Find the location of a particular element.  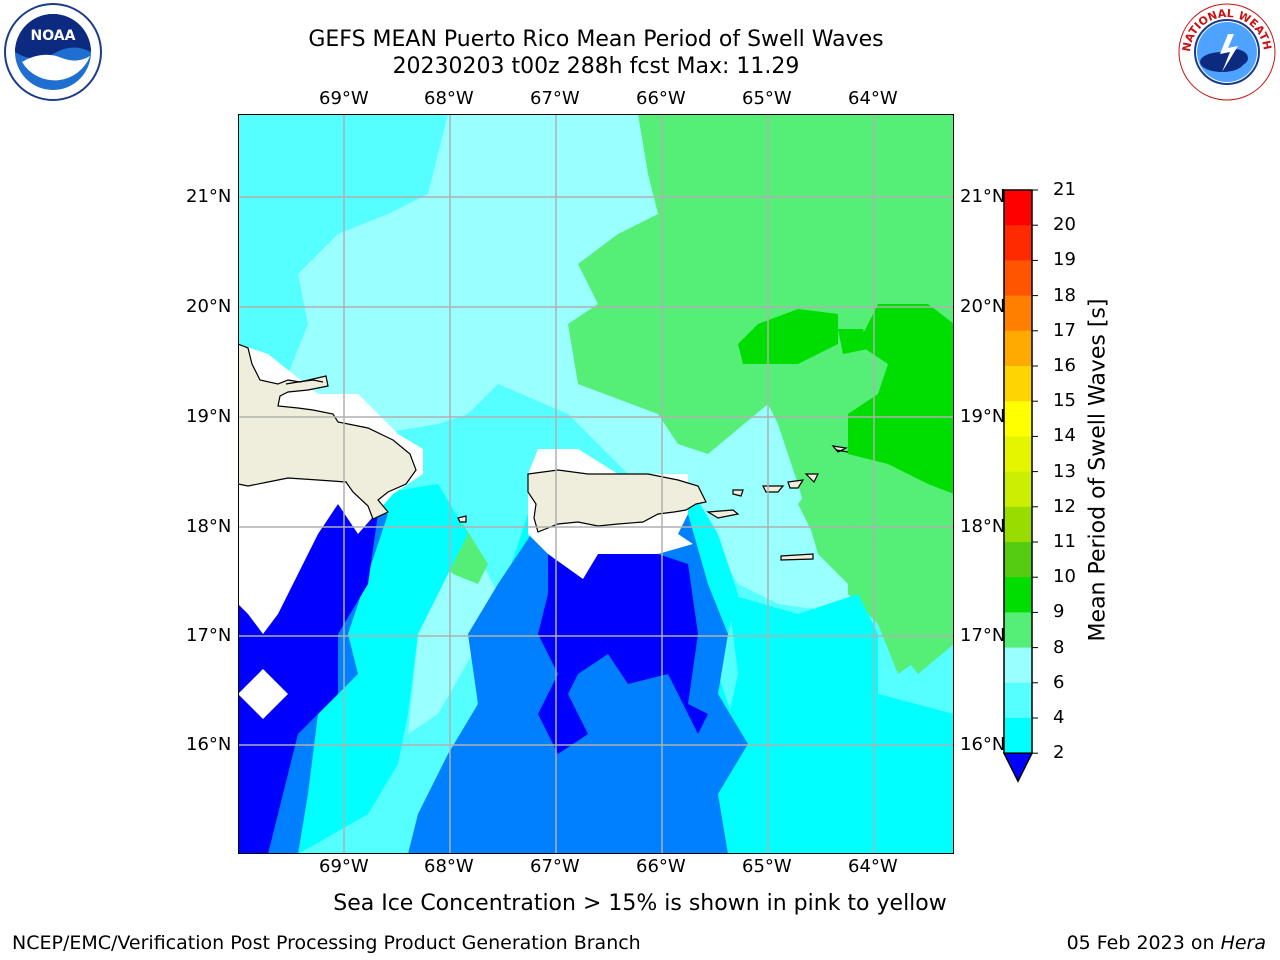

lat-label-left: 20°N is located at coordinates (209, 306).